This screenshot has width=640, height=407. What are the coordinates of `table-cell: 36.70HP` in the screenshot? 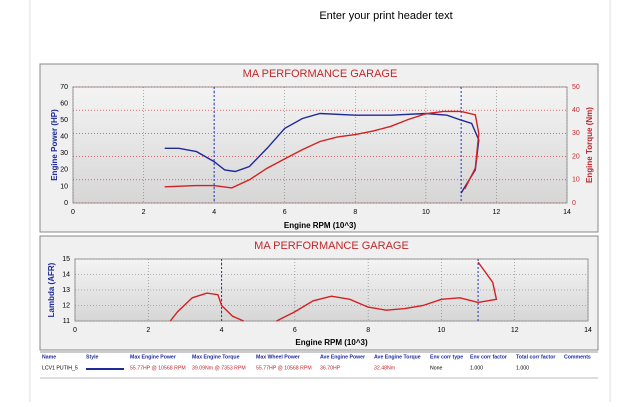 It's located at (330, 368).